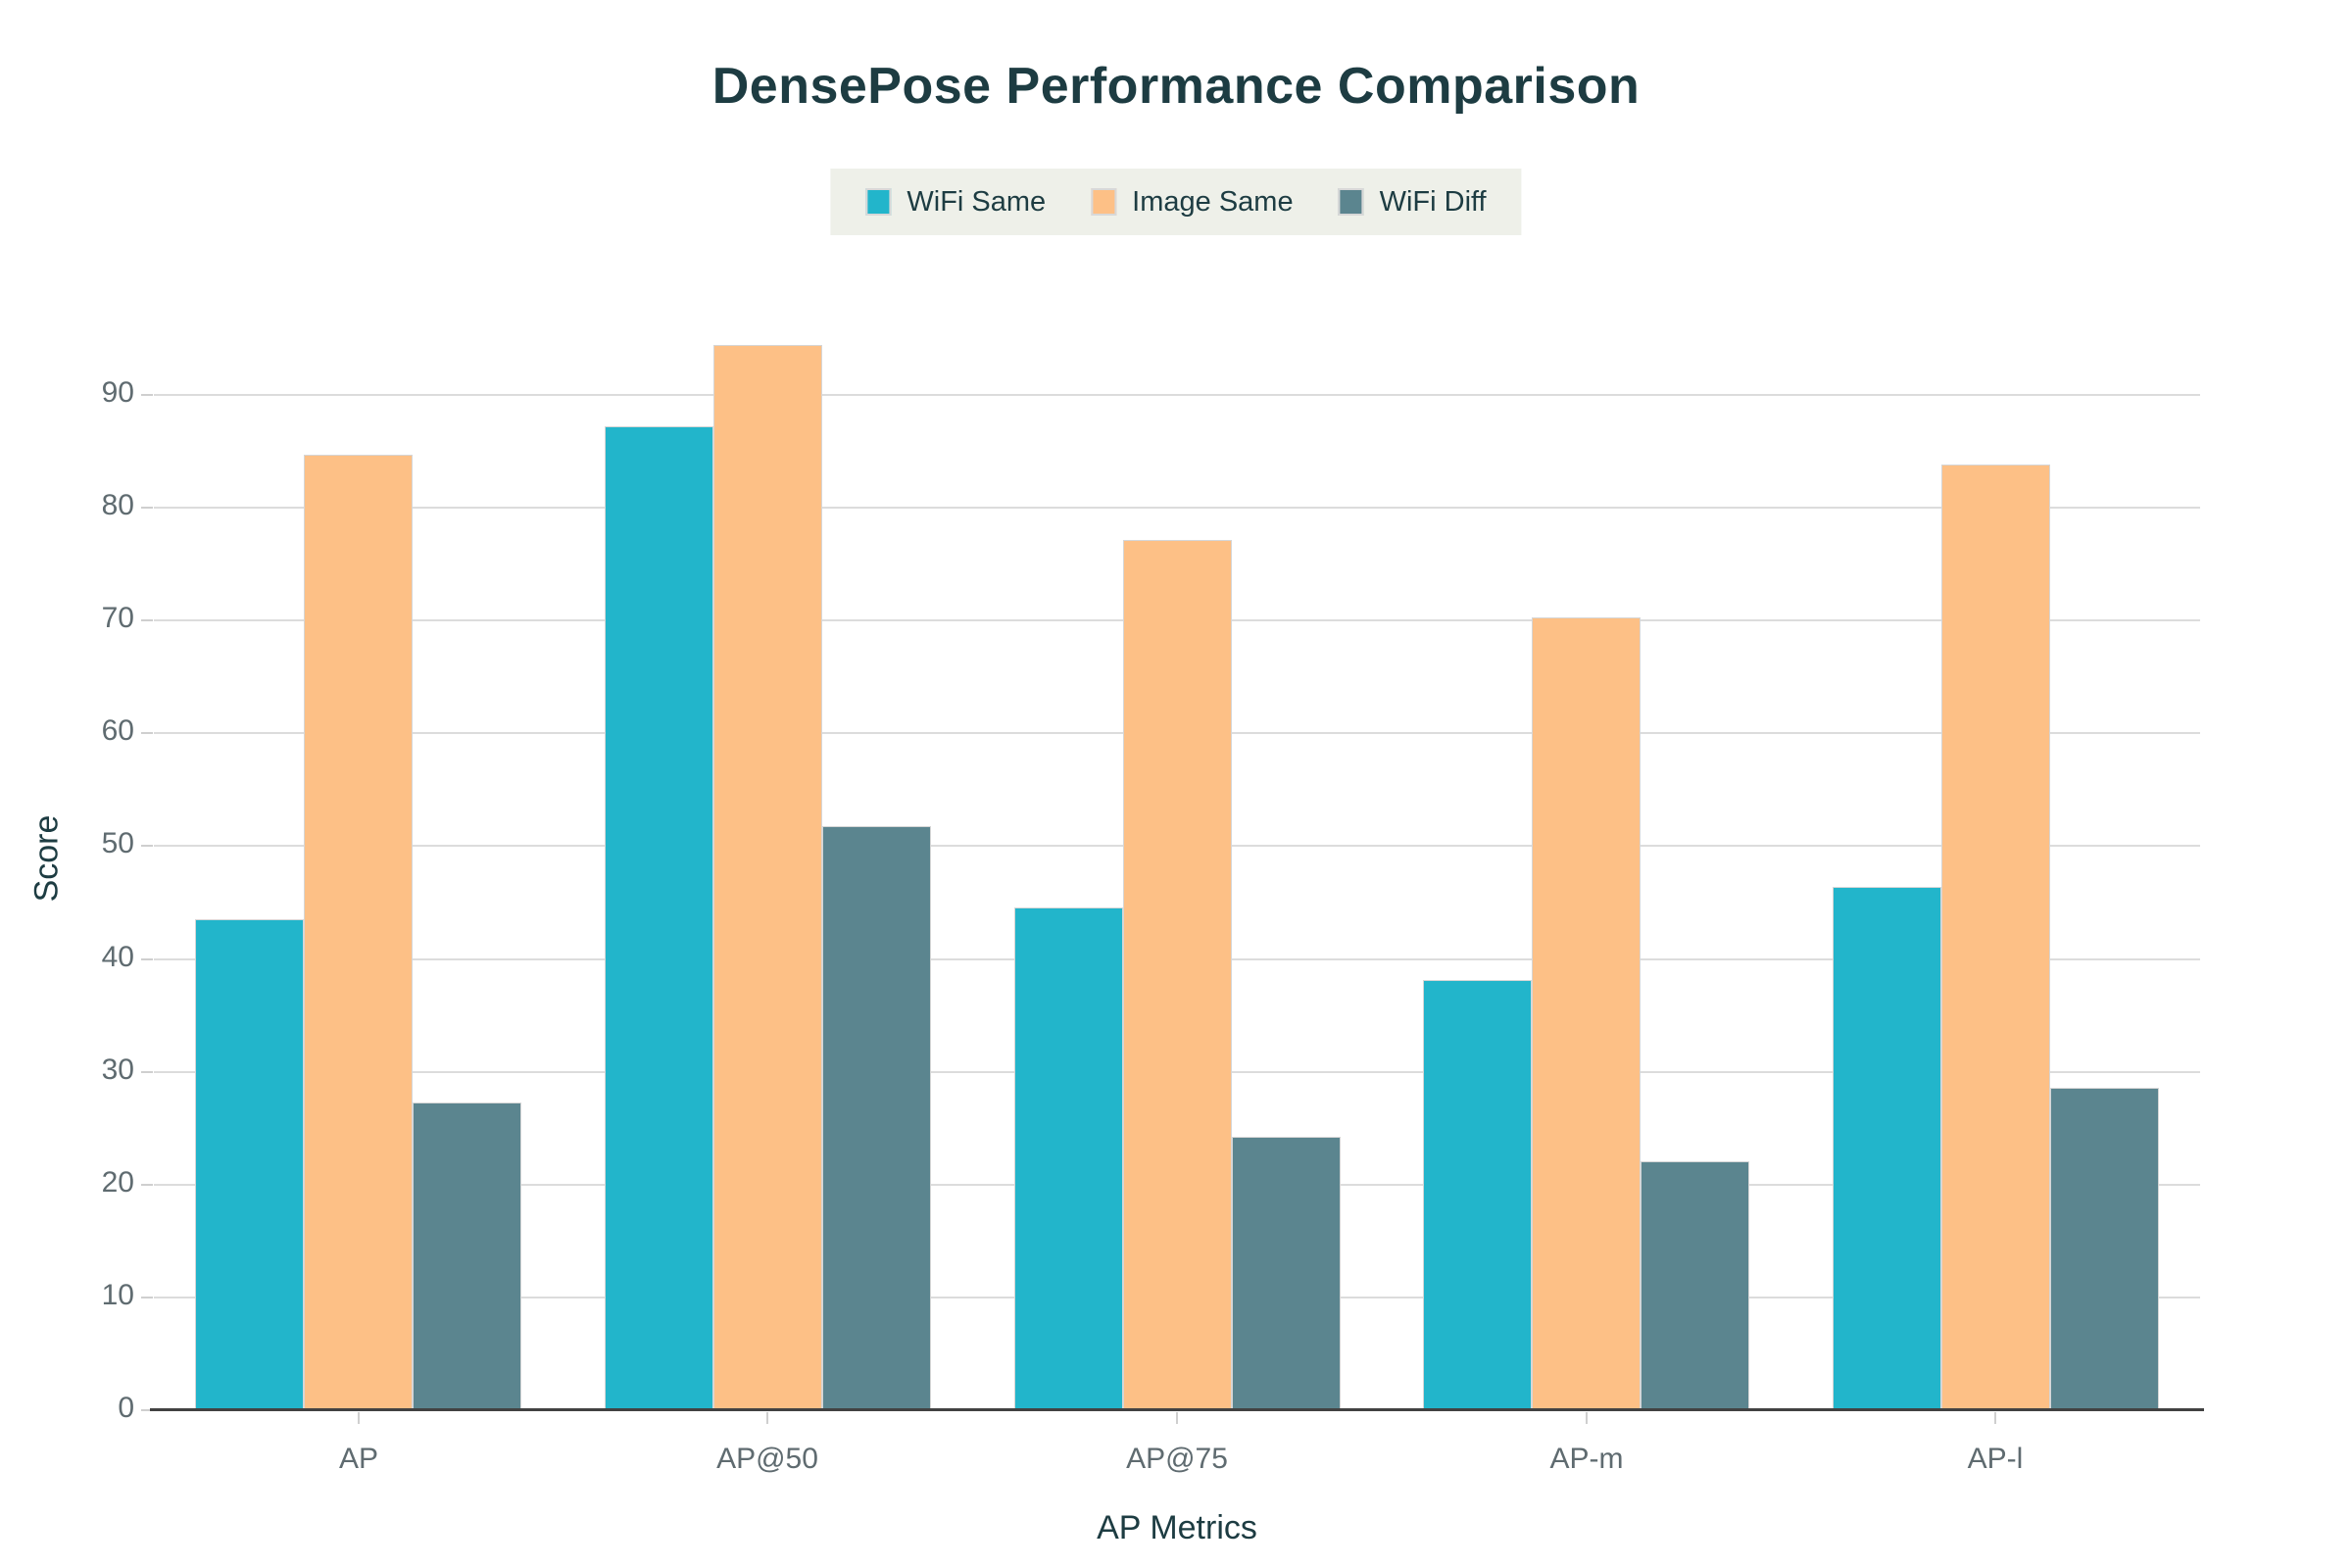 The height and width of the screenshot is (1568, 2352). I want to click on y-tick-label-10: 10, so click(117, 1295).